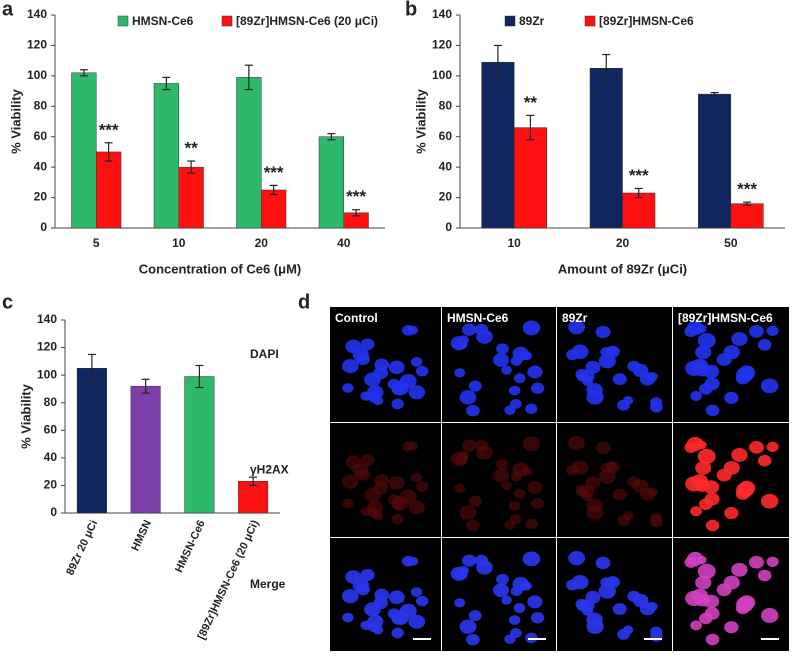 The height and width of the screenshot is (660, 800). Describe the element at coordinates (269, 470) in the screenshot. I see `row-label: γH2AX` at that location.